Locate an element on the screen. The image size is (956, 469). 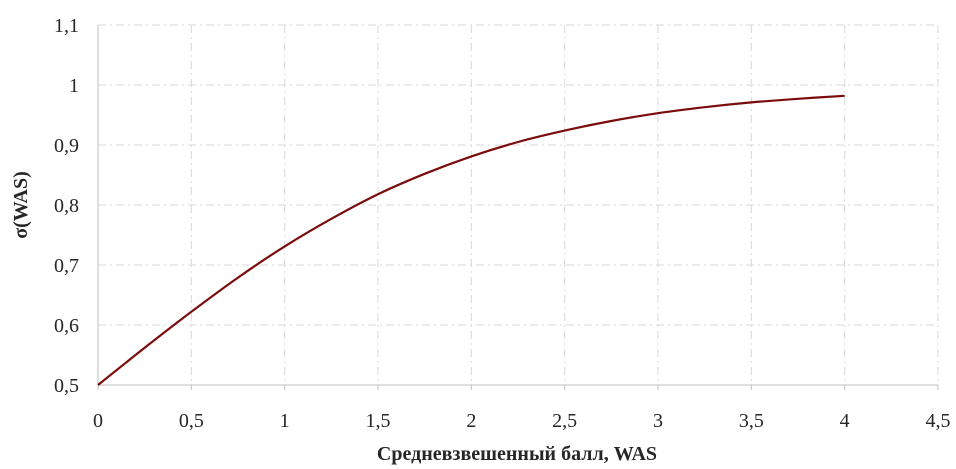
x-axis-title: Средневзвешенный балл, WAS is located at coordinates (517, 454).